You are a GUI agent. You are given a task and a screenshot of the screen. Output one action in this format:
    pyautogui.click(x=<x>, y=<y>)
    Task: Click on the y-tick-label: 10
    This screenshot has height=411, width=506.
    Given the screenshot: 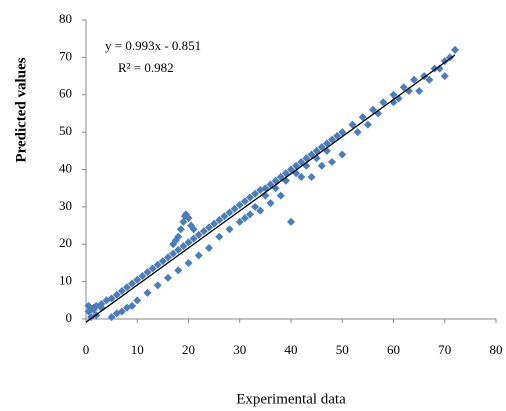 What is the action you would take?
    pyautogui.click(x=65, y=280)
    